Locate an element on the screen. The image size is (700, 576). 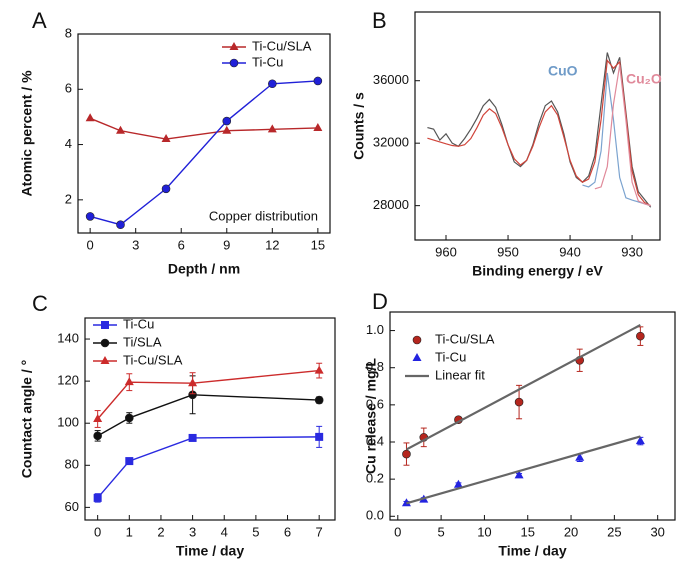
annotation: CuO is located at coordinates (563, 71).